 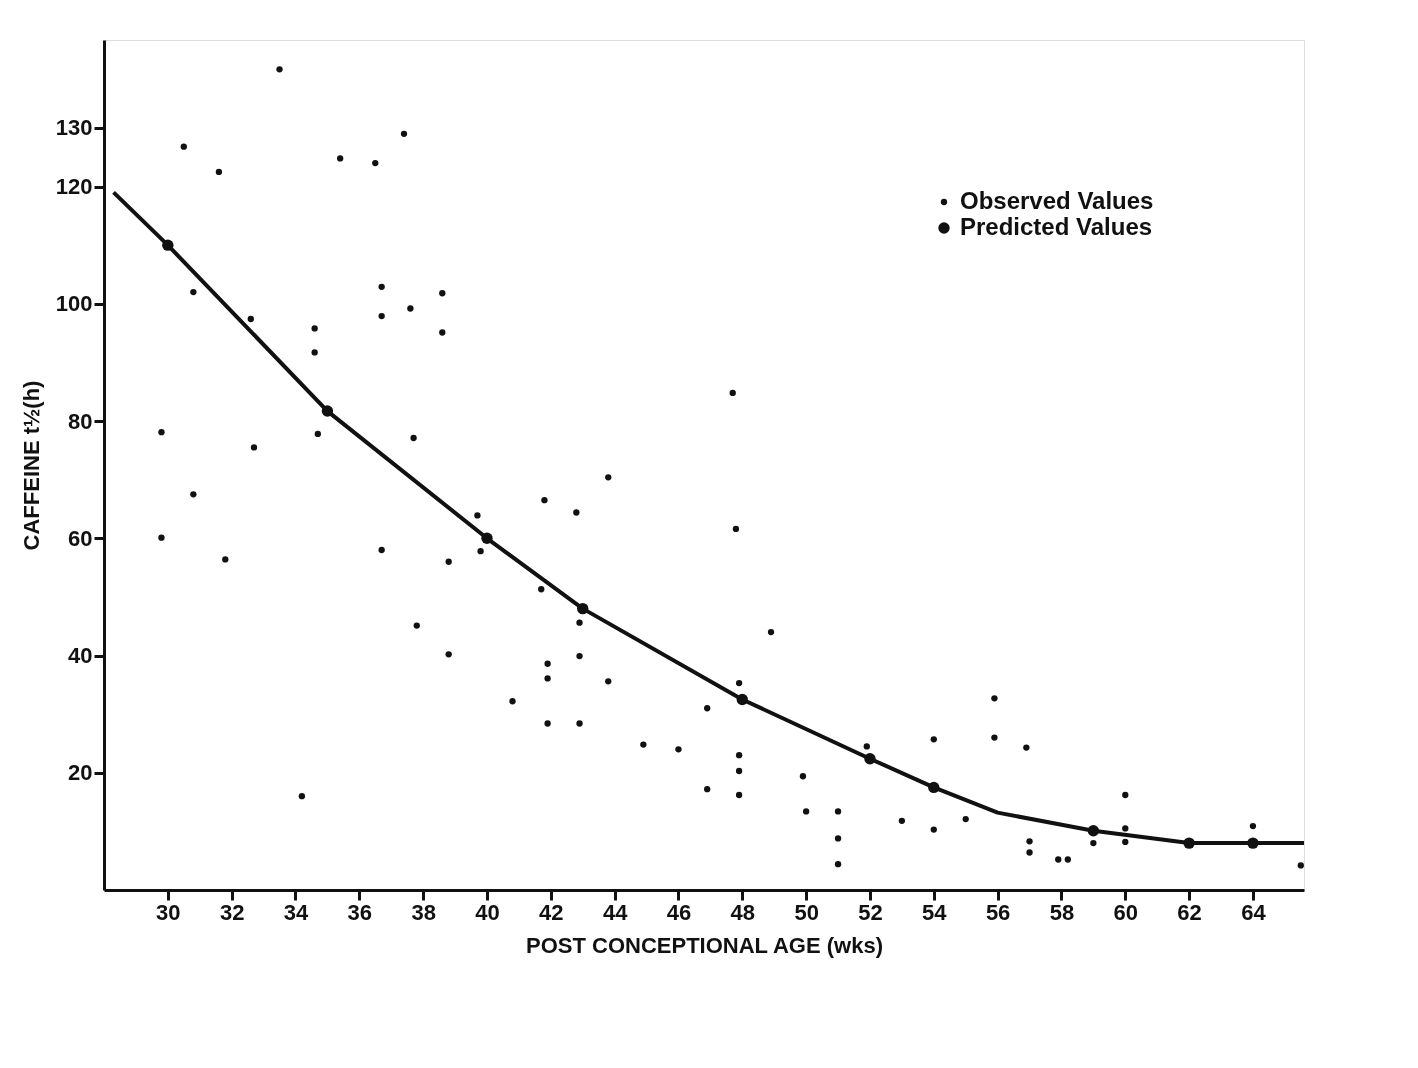 What do you see at coordinates (1057, 200) in the screenshot?
I see `legend-label: Observed Values` at bounding box center [1057, 200].